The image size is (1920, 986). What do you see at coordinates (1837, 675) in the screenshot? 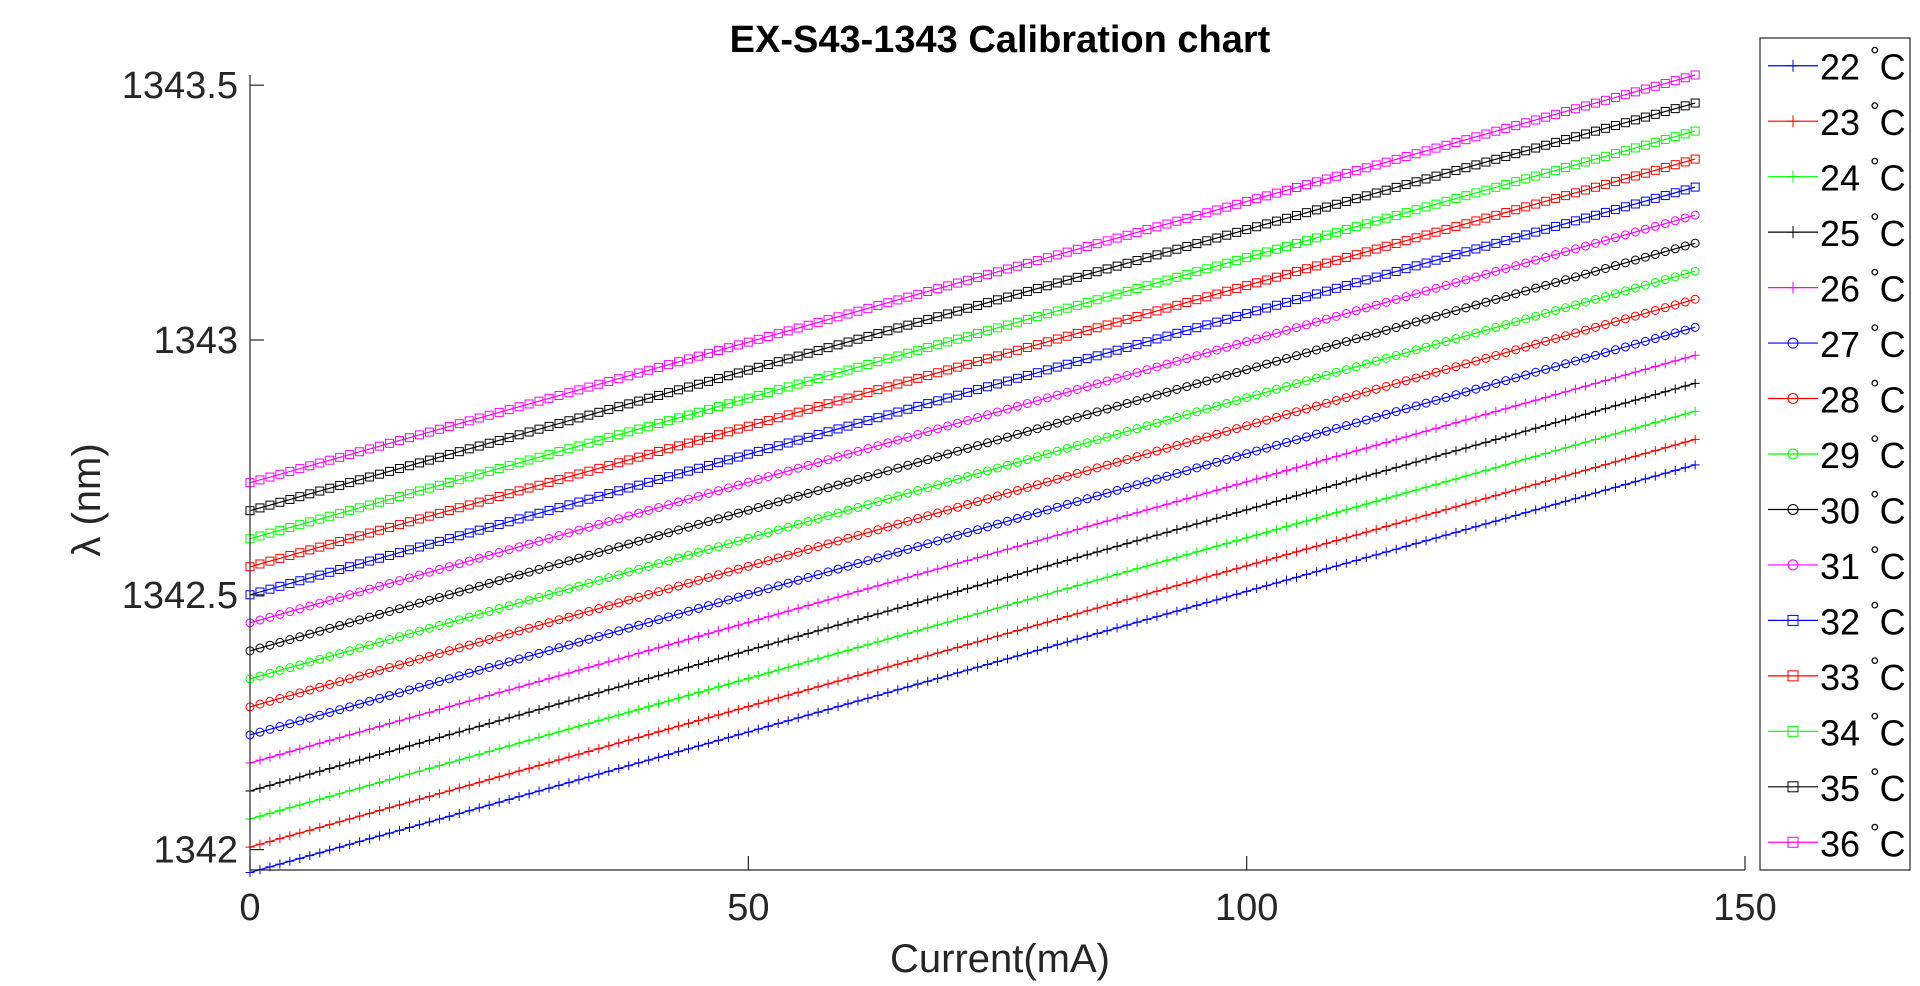
I see `legend-entry: 33 °C` at bounding box center [1837, 675].